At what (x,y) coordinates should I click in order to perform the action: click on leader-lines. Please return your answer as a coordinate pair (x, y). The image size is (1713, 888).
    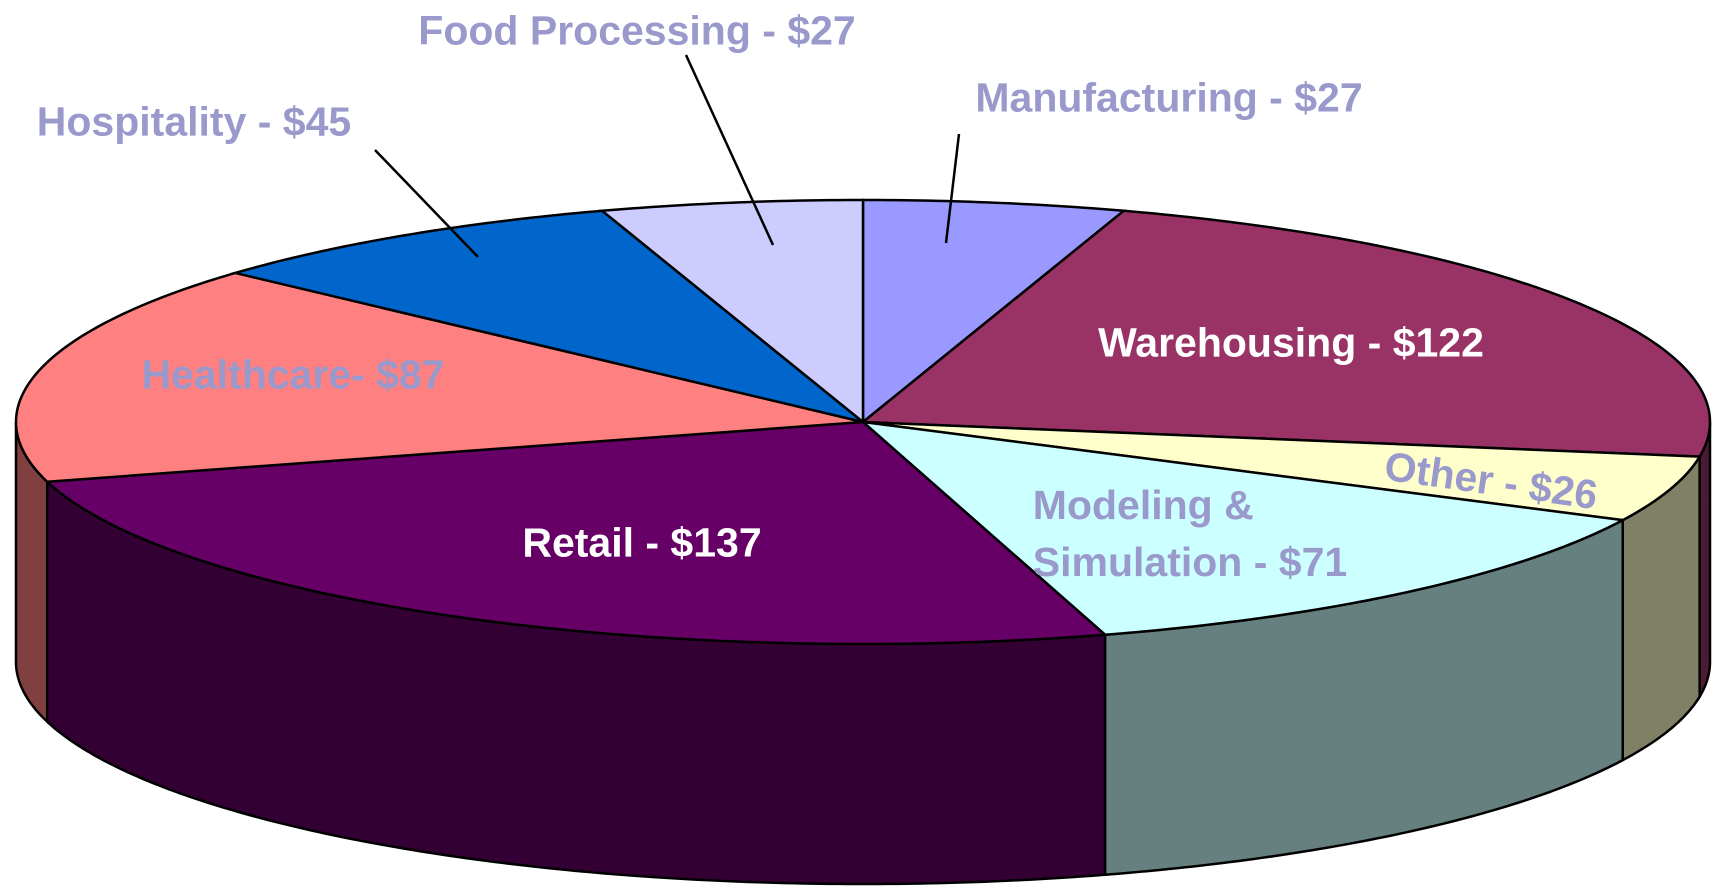
    Looking at the image, I should click on (667, 156).